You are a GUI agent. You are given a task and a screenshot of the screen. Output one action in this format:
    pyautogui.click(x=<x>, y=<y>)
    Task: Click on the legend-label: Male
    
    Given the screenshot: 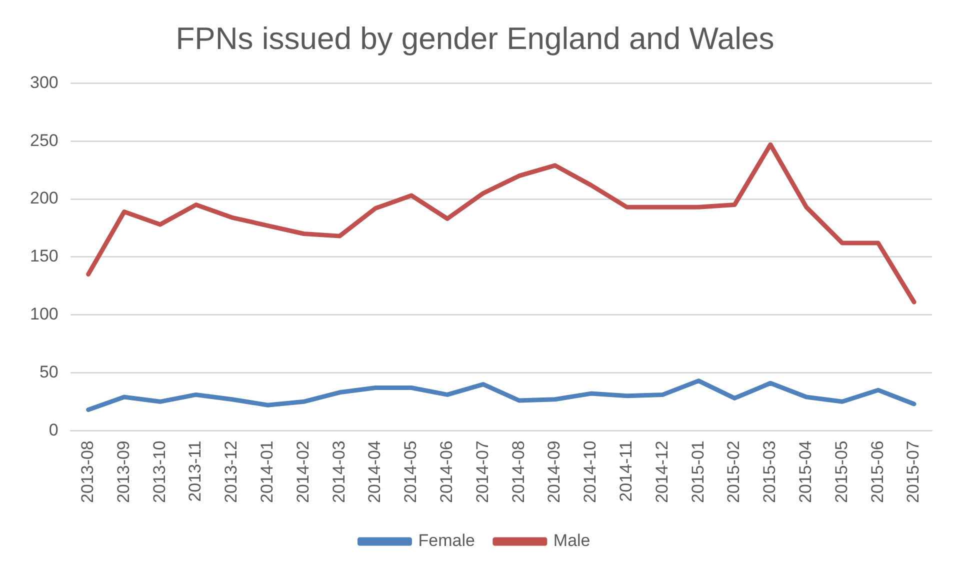 What is the action you would take?
    pyautogui.click(x=571, y=540)
    